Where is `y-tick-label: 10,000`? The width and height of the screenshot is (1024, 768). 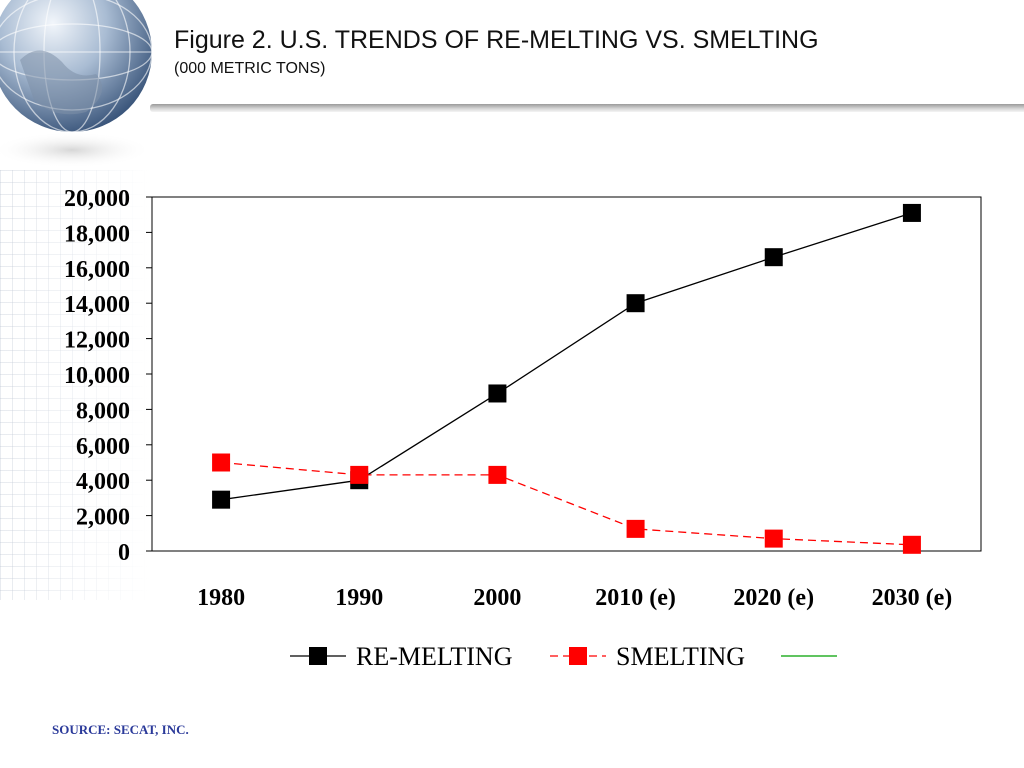
y-tick-label: 10,000 is located at coordinates (97, 376).